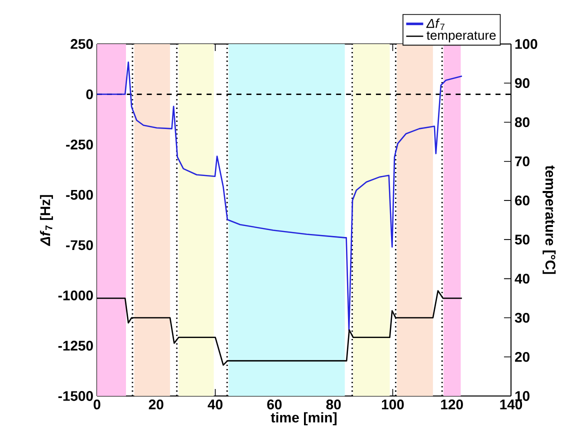 The width and height of the screenshot is (579, 447). I want to click on y2-axis-title: temperature [°C], so click(549, 219).